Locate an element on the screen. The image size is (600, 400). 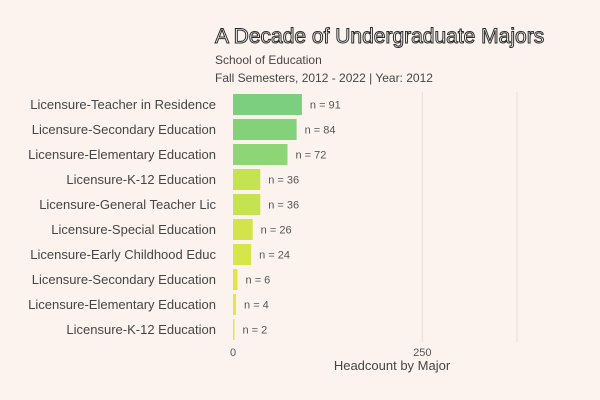
data-label-6: n = 24 is located at coordinates (274, 256).